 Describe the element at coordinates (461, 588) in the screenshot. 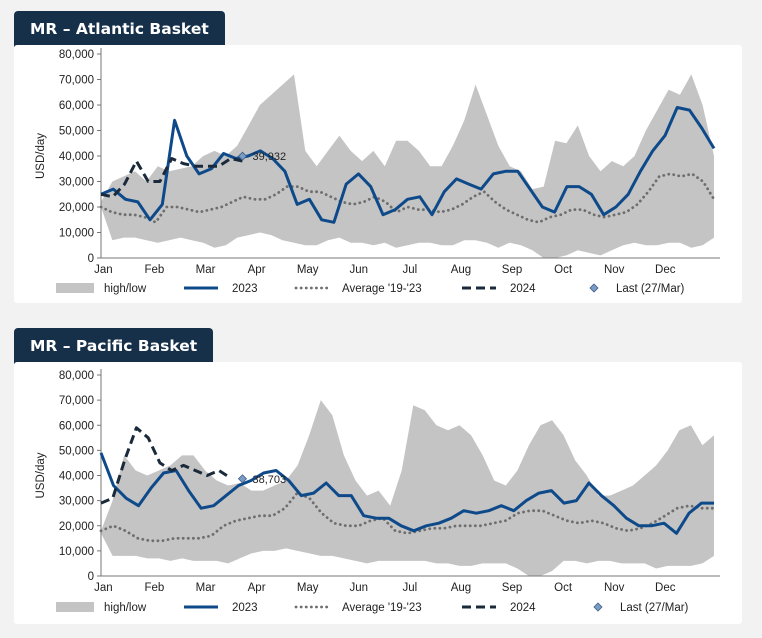

I see `chart-2-x-tick-label: Aug` at that location.